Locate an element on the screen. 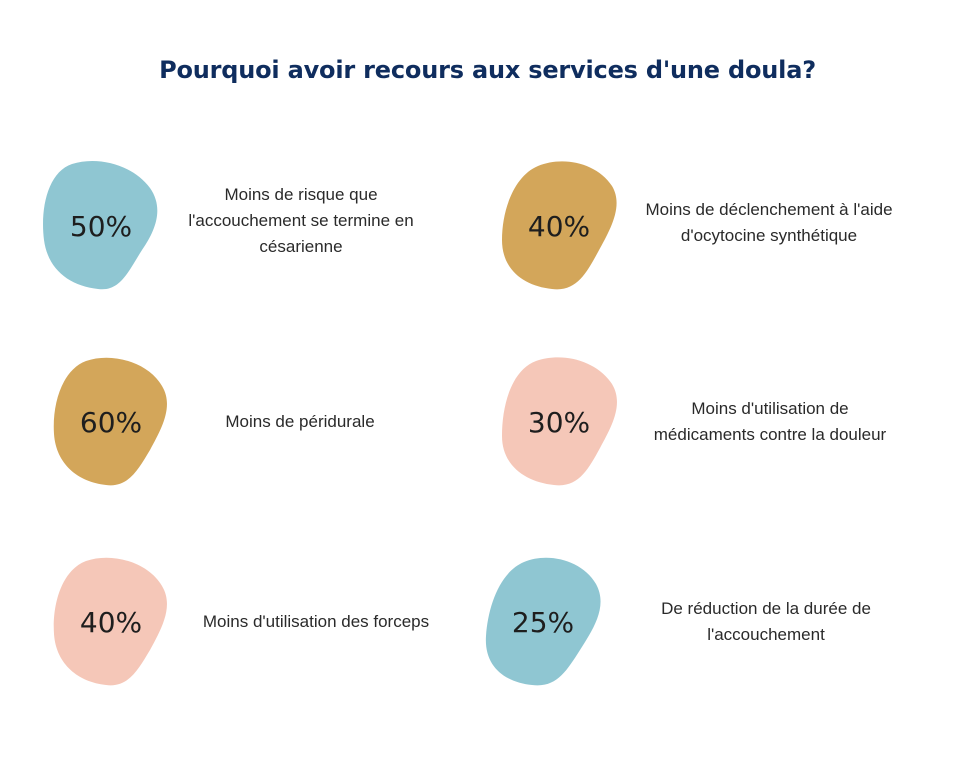 The height and width of the screenshot is (775, 975). stat-value: 50% is located at coordinates (101, 226).